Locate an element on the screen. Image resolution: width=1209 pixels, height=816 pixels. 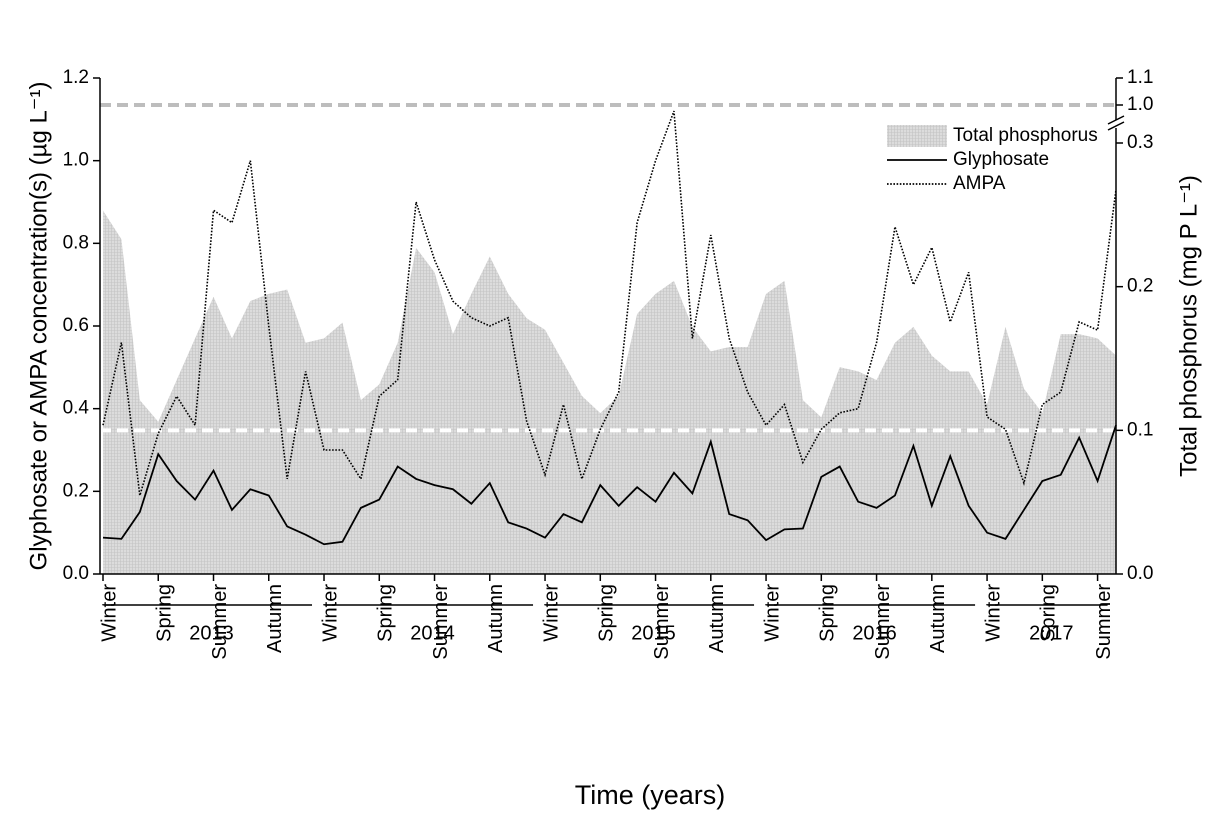
y2-tick-label: 1.1 is located at coordinates (1140, 77).